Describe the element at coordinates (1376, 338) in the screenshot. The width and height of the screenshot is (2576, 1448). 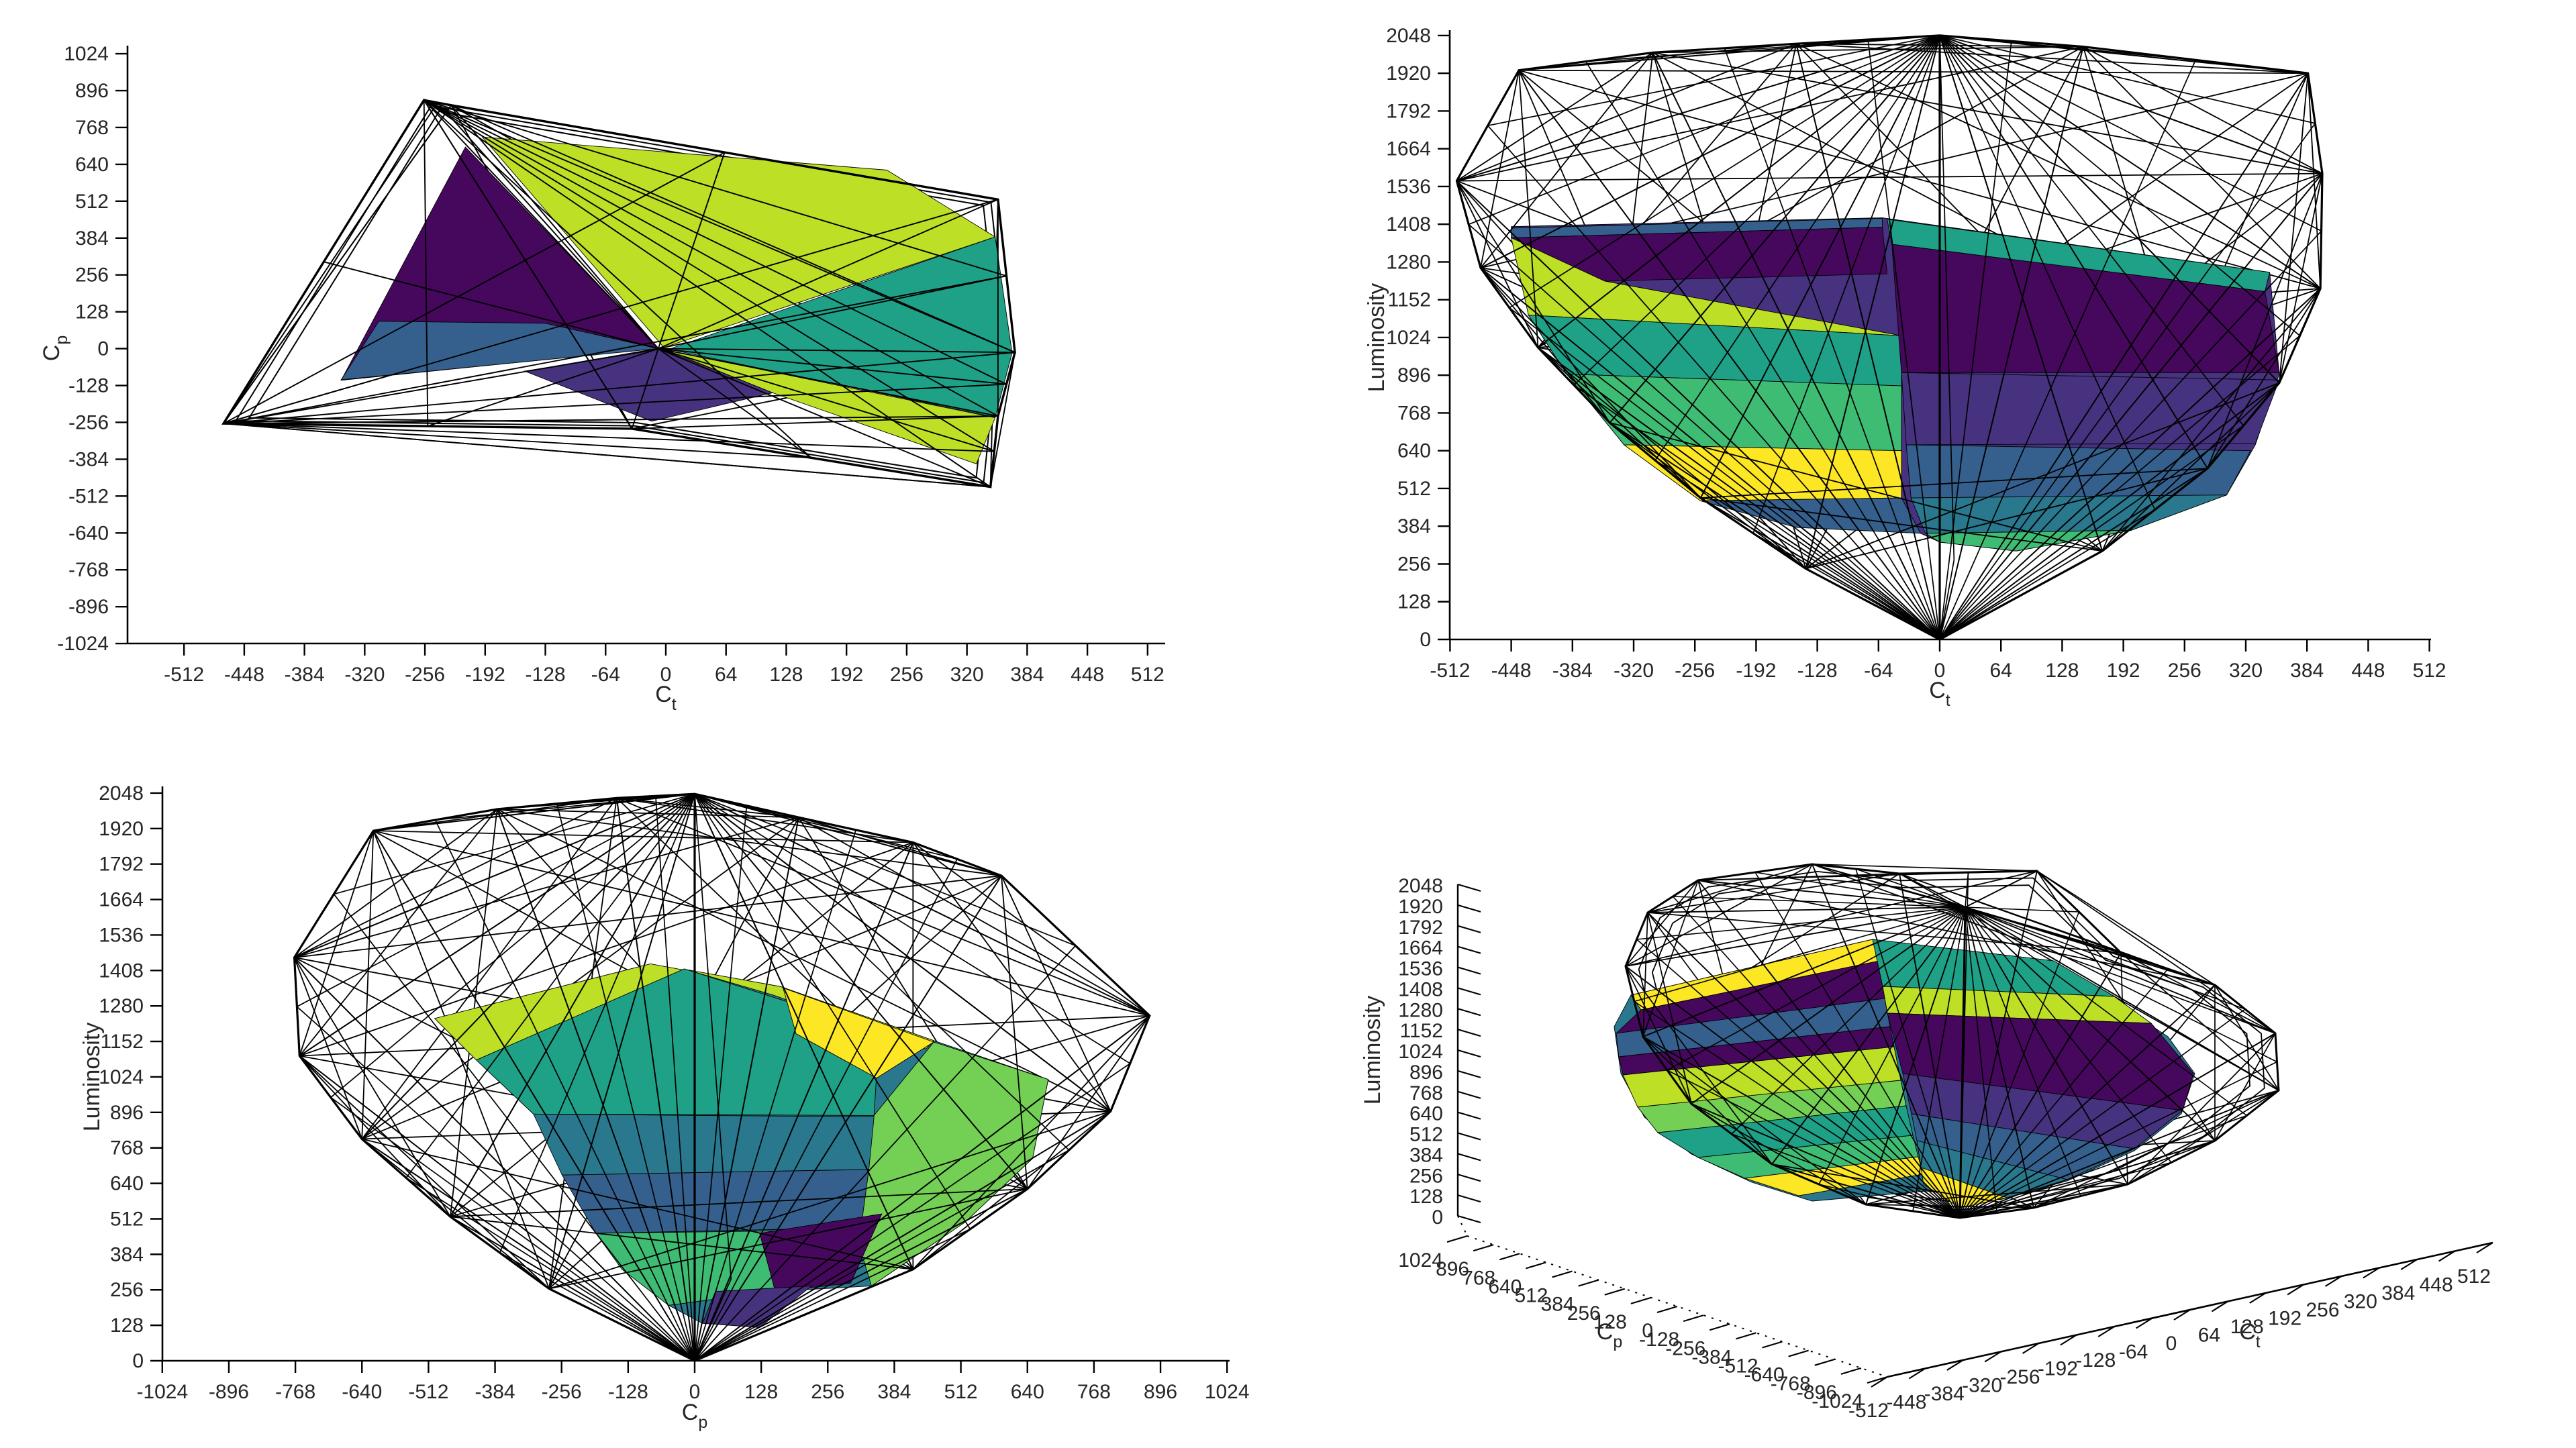
I see `y-axis-title: Luminosity` at that location.